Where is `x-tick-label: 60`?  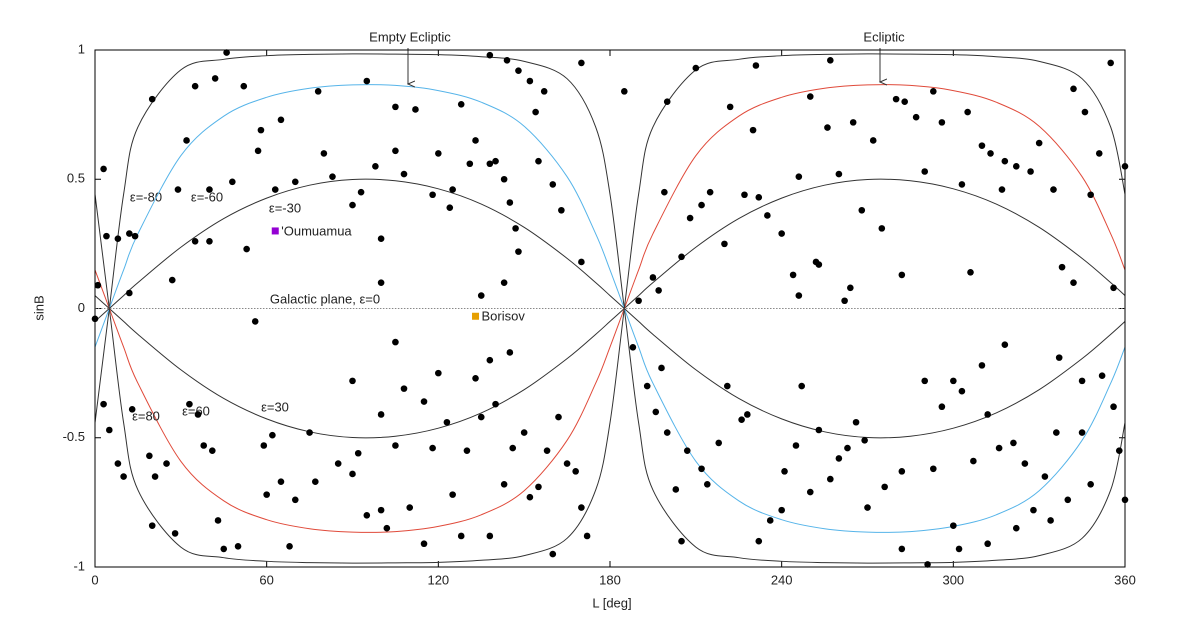 x-tick-label: 60 is located at coordinates (266, 579).